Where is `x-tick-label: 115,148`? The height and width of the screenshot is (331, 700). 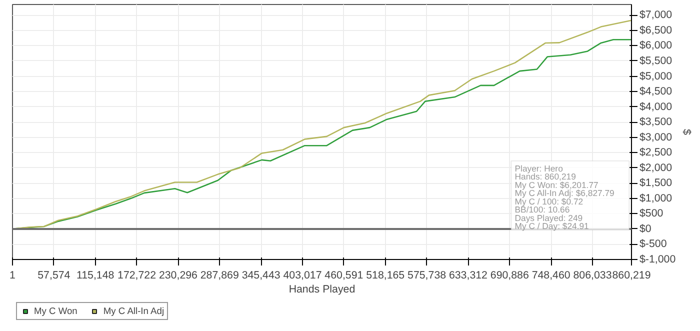
x-tick-label: 115,148 is located at coordinates (95, 276).